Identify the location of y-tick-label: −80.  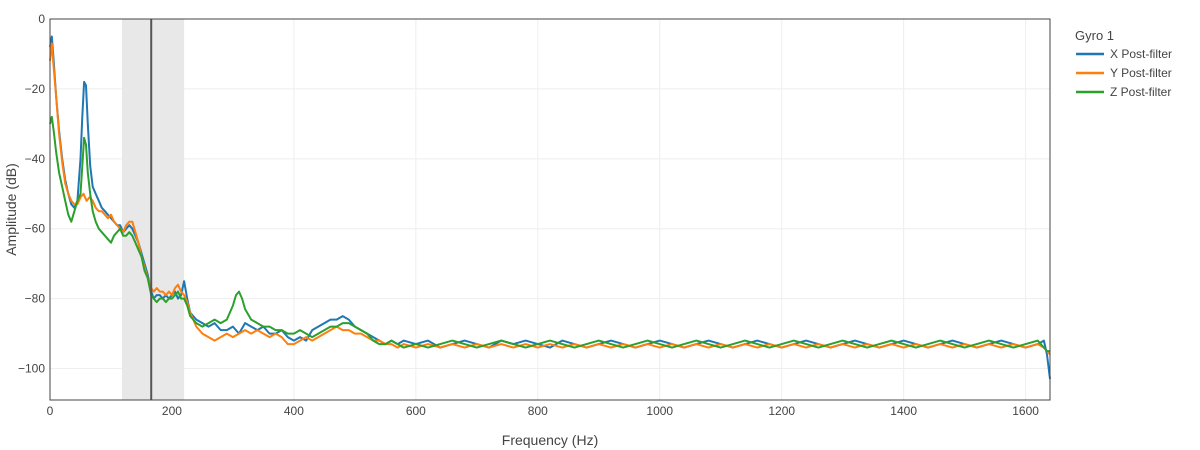
(35, 299).